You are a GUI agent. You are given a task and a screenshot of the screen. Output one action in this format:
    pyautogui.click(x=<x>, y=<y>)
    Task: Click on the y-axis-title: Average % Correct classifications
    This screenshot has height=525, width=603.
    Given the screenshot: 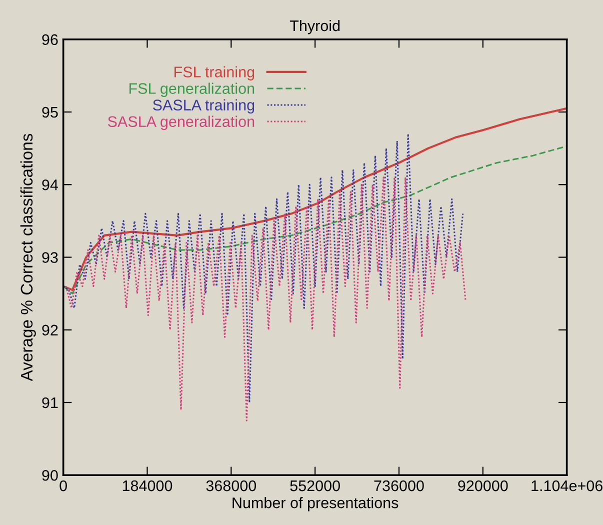 What is the action you would take?
    pyautogui.click(x=28, y=258)
    